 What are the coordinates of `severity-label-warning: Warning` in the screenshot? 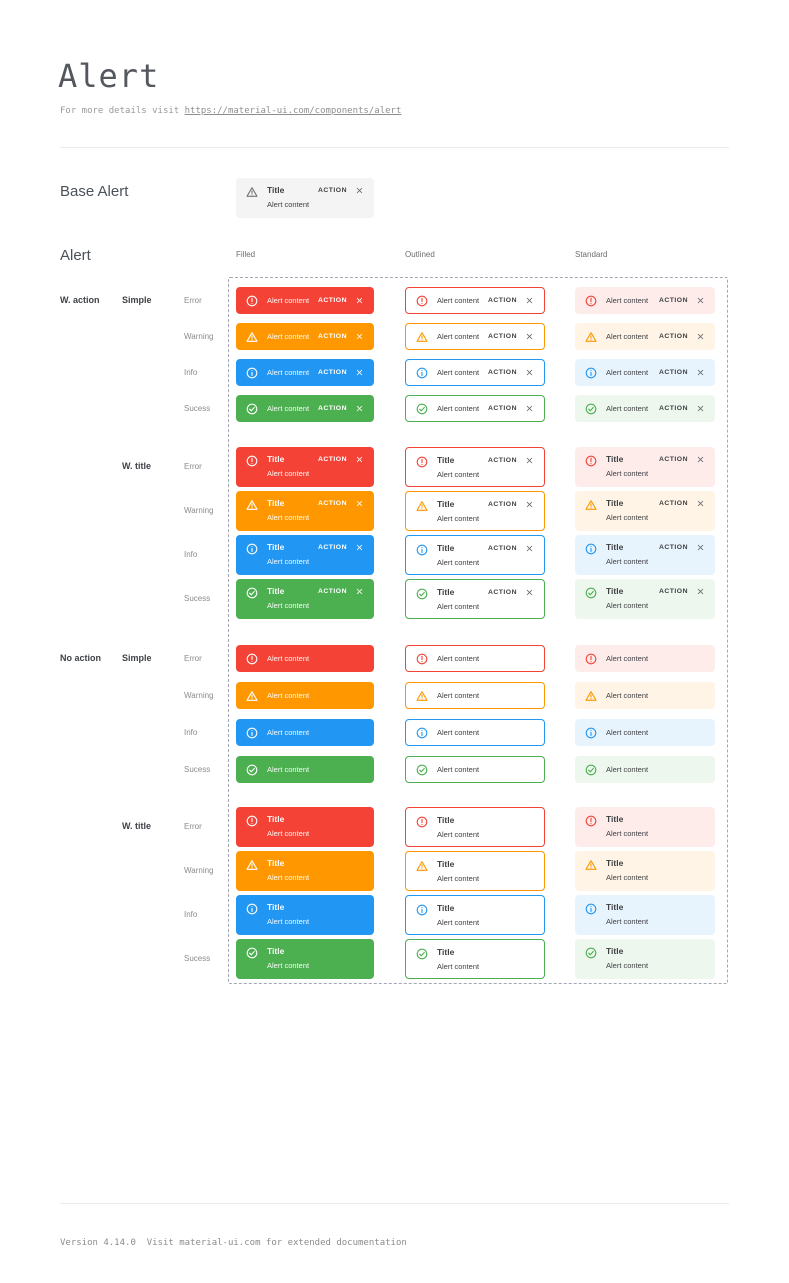 It's located at (199, 695).